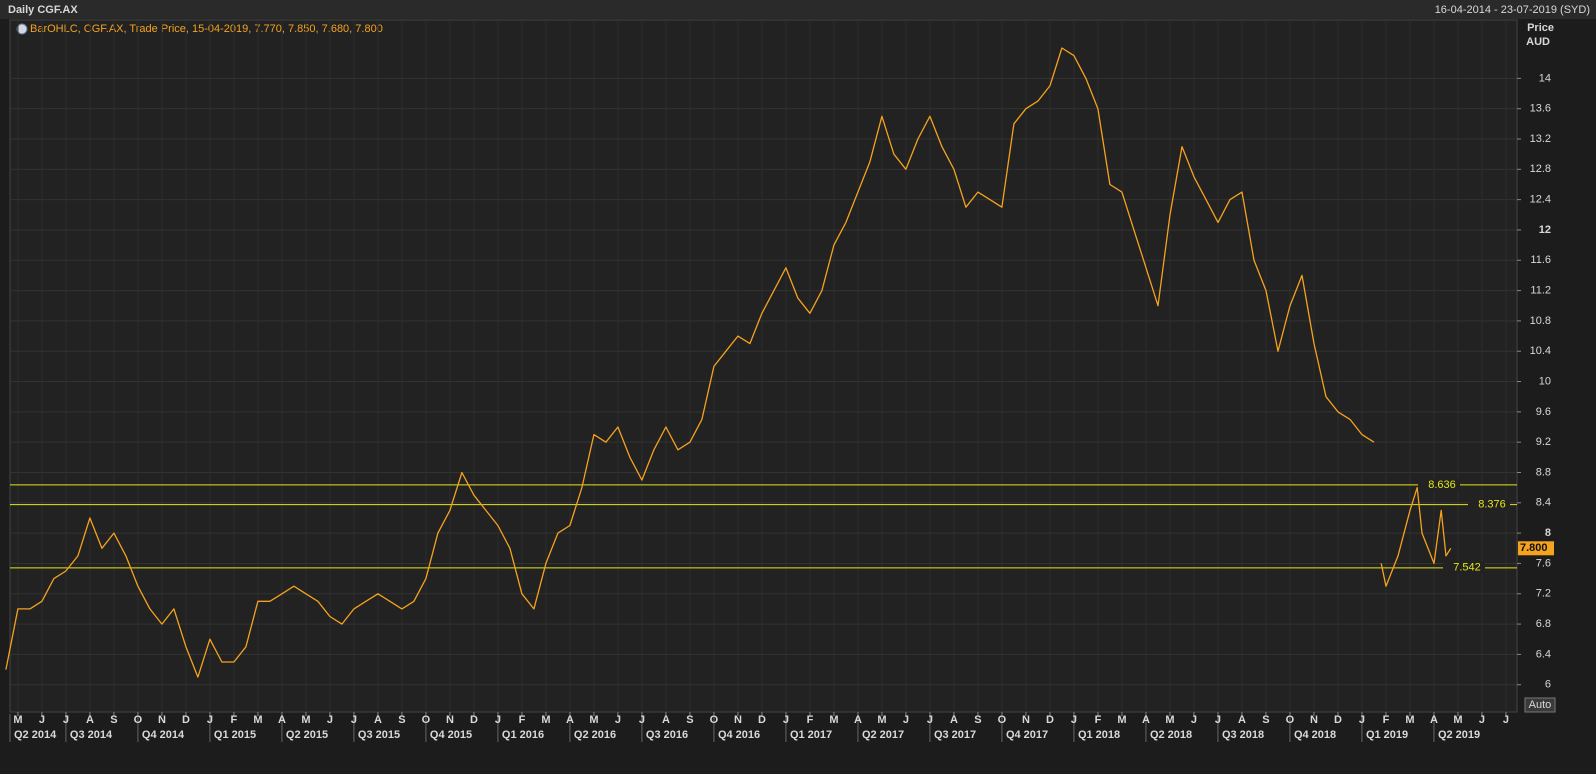 This screenshot has height=774, width=1596. Describe the element at coordinates (1543, 624) in the screenshot. I see `y-tick-label: 6.8` at that location.